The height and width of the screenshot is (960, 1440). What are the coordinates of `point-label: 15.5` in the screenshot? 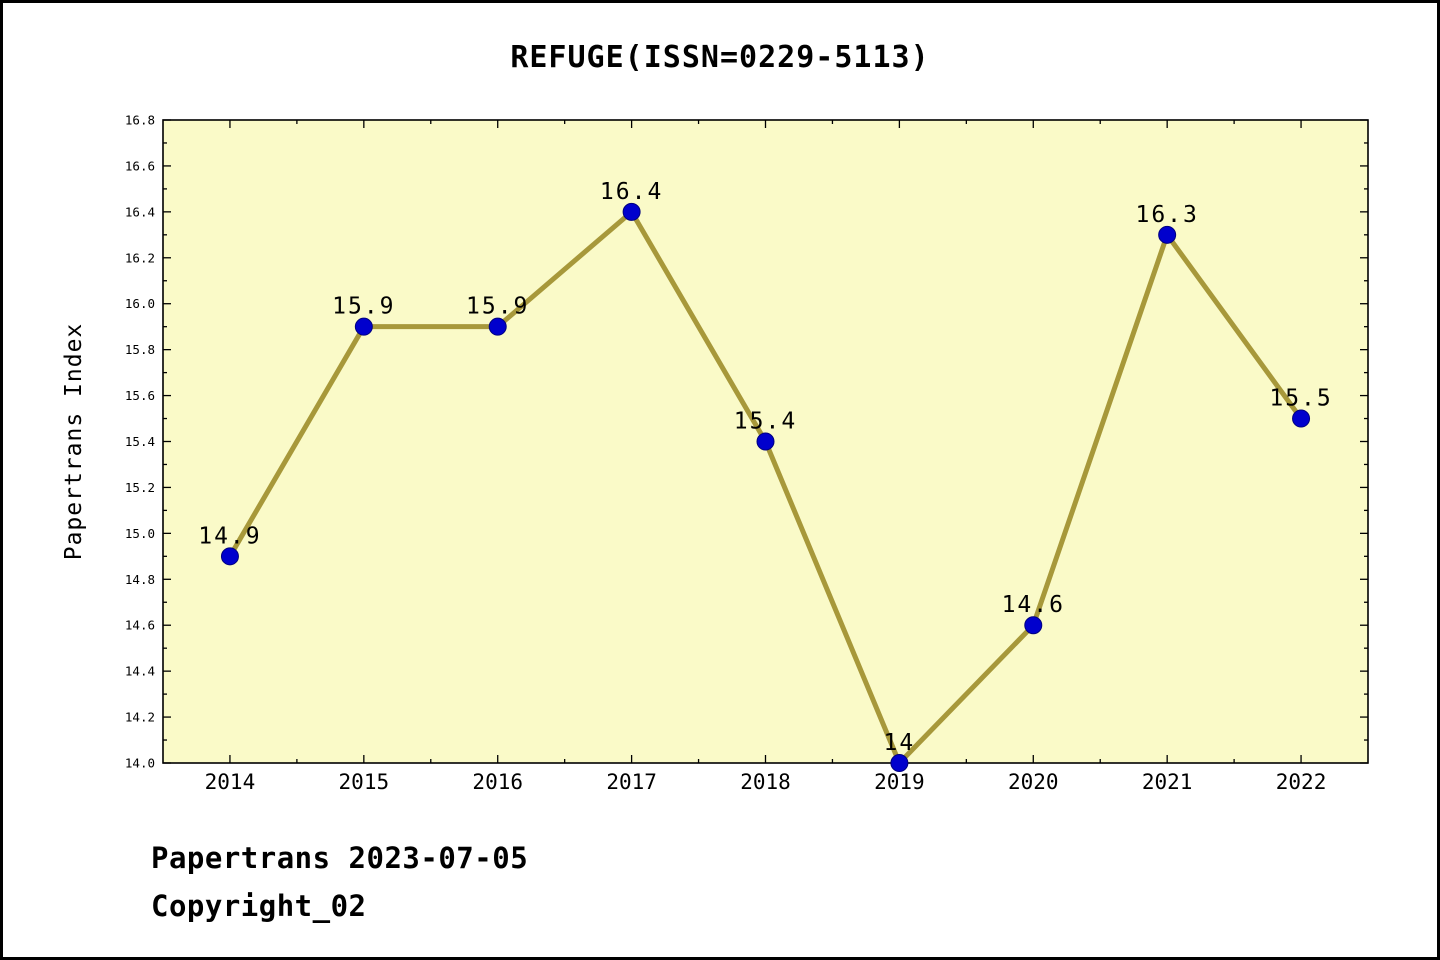 It's located at (1300, 399).